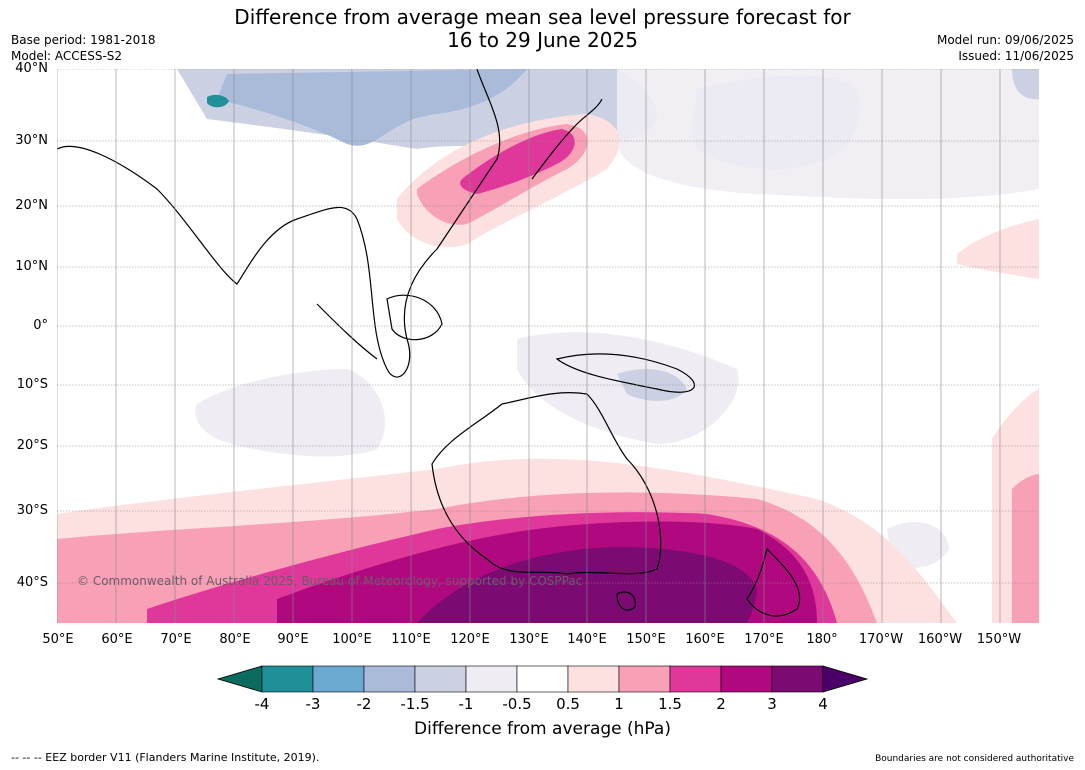 Image resolution: width=1085 pixels, height=770 pixels. Describe the element at coordinates (1025, 84) in the screenshot. I see `negative-anomaly-area-east` at that location.